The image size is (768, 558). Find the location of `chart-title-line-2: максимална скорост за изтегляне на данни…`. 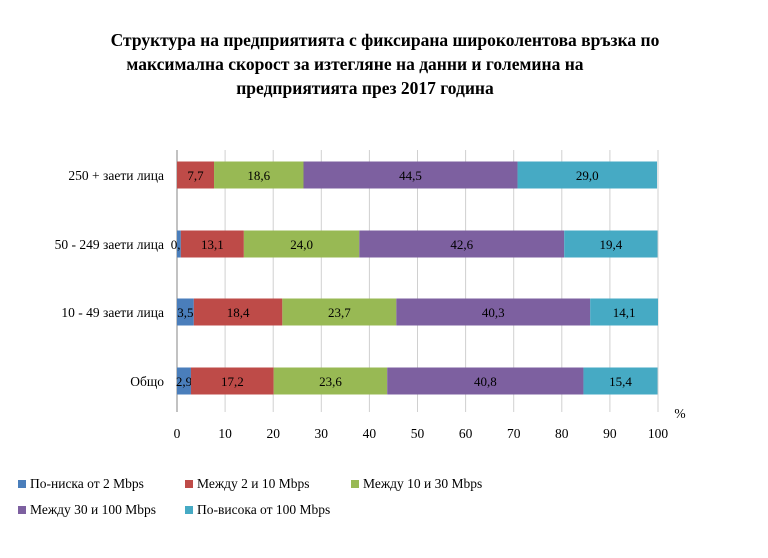

chart-title-line-2: максимална скорост за изтегляне на данни… is located at coordinates (355, 64).